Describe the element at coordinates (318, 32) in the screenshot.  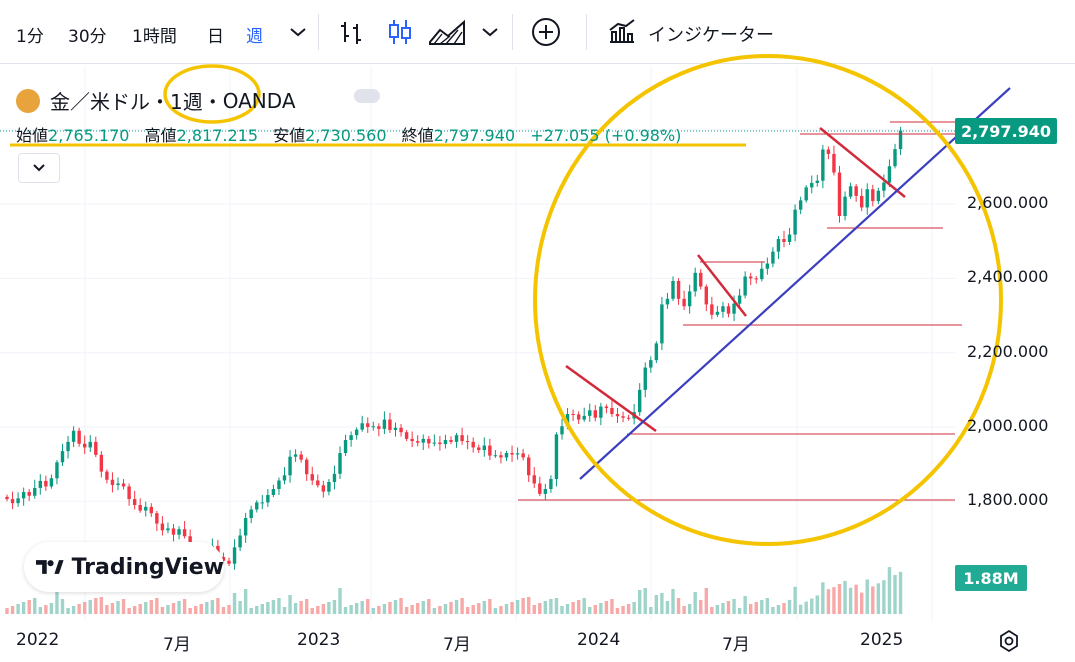
I see `toolbar-divider` at that location.